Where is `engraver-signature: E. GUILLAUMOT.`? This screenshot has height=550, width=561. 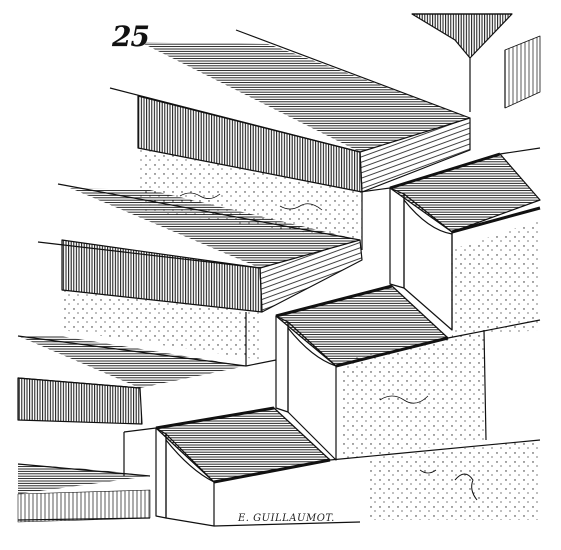
engraver-signature: E. GUILLAUMOT. is located at coordinates (286, 518).